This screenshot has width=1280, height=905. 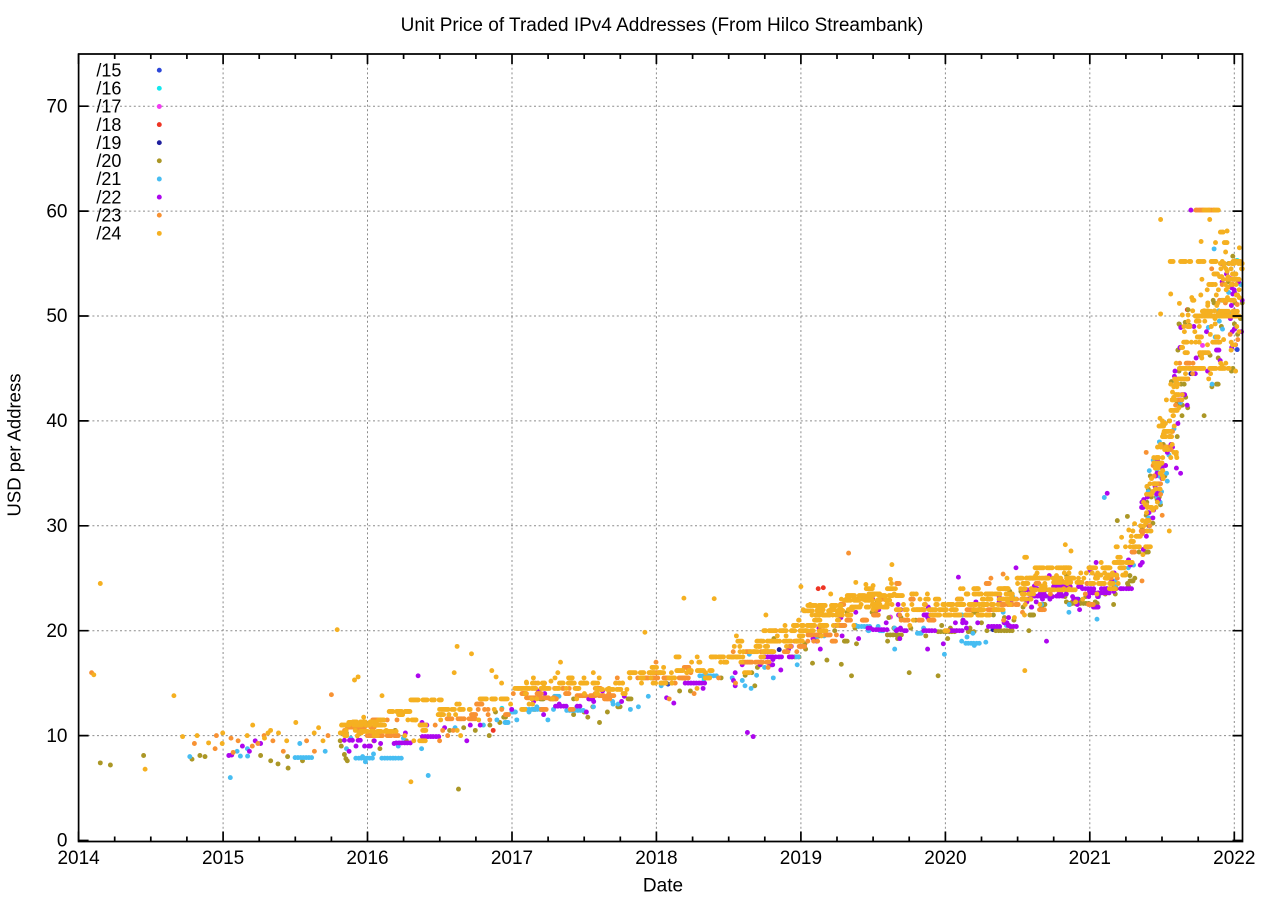 I want to click on svg-text: /18, so click(x=108, y=125).